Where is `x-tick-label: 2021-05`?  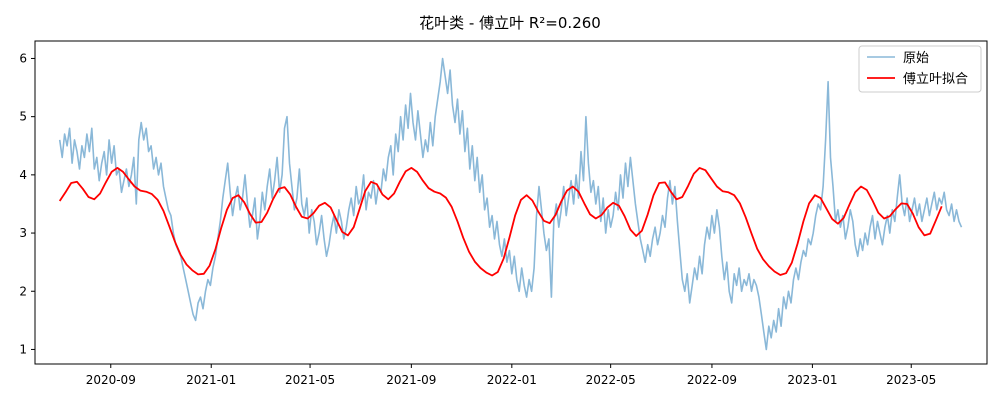
x-tick-label: 2021-05 is located at coordinates (310, 380).